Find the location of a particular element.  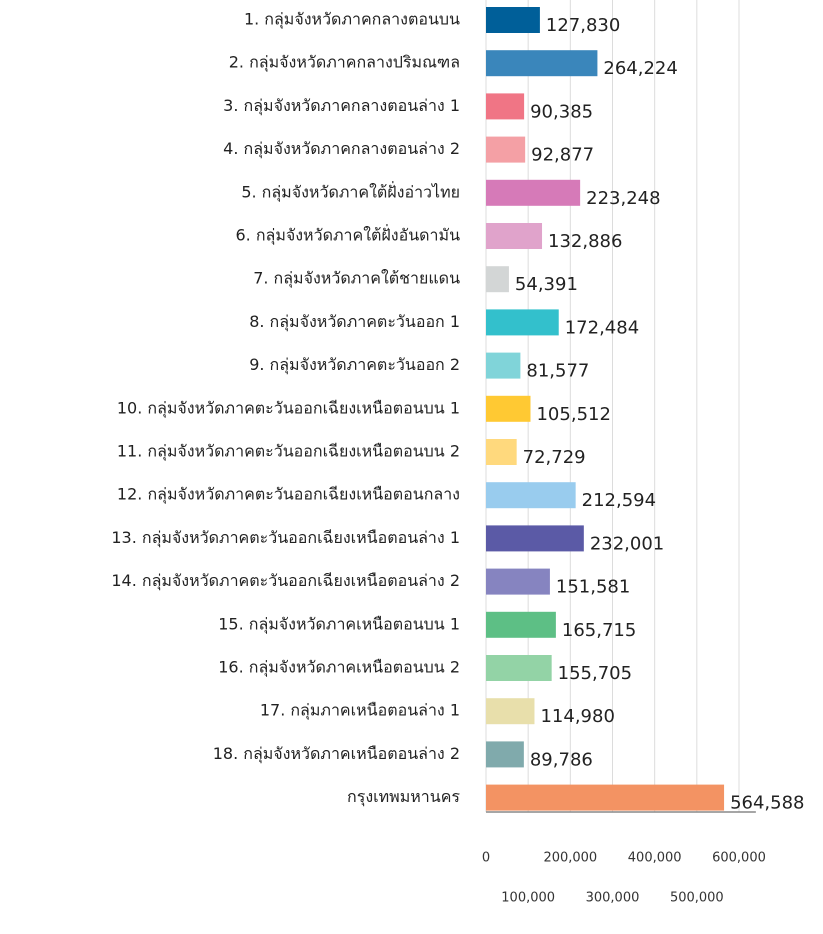

category-label: 6. กลุ่มจังหวัดภาคใต้ฝั่งอันดามัน is located at coordinates (347, 235).